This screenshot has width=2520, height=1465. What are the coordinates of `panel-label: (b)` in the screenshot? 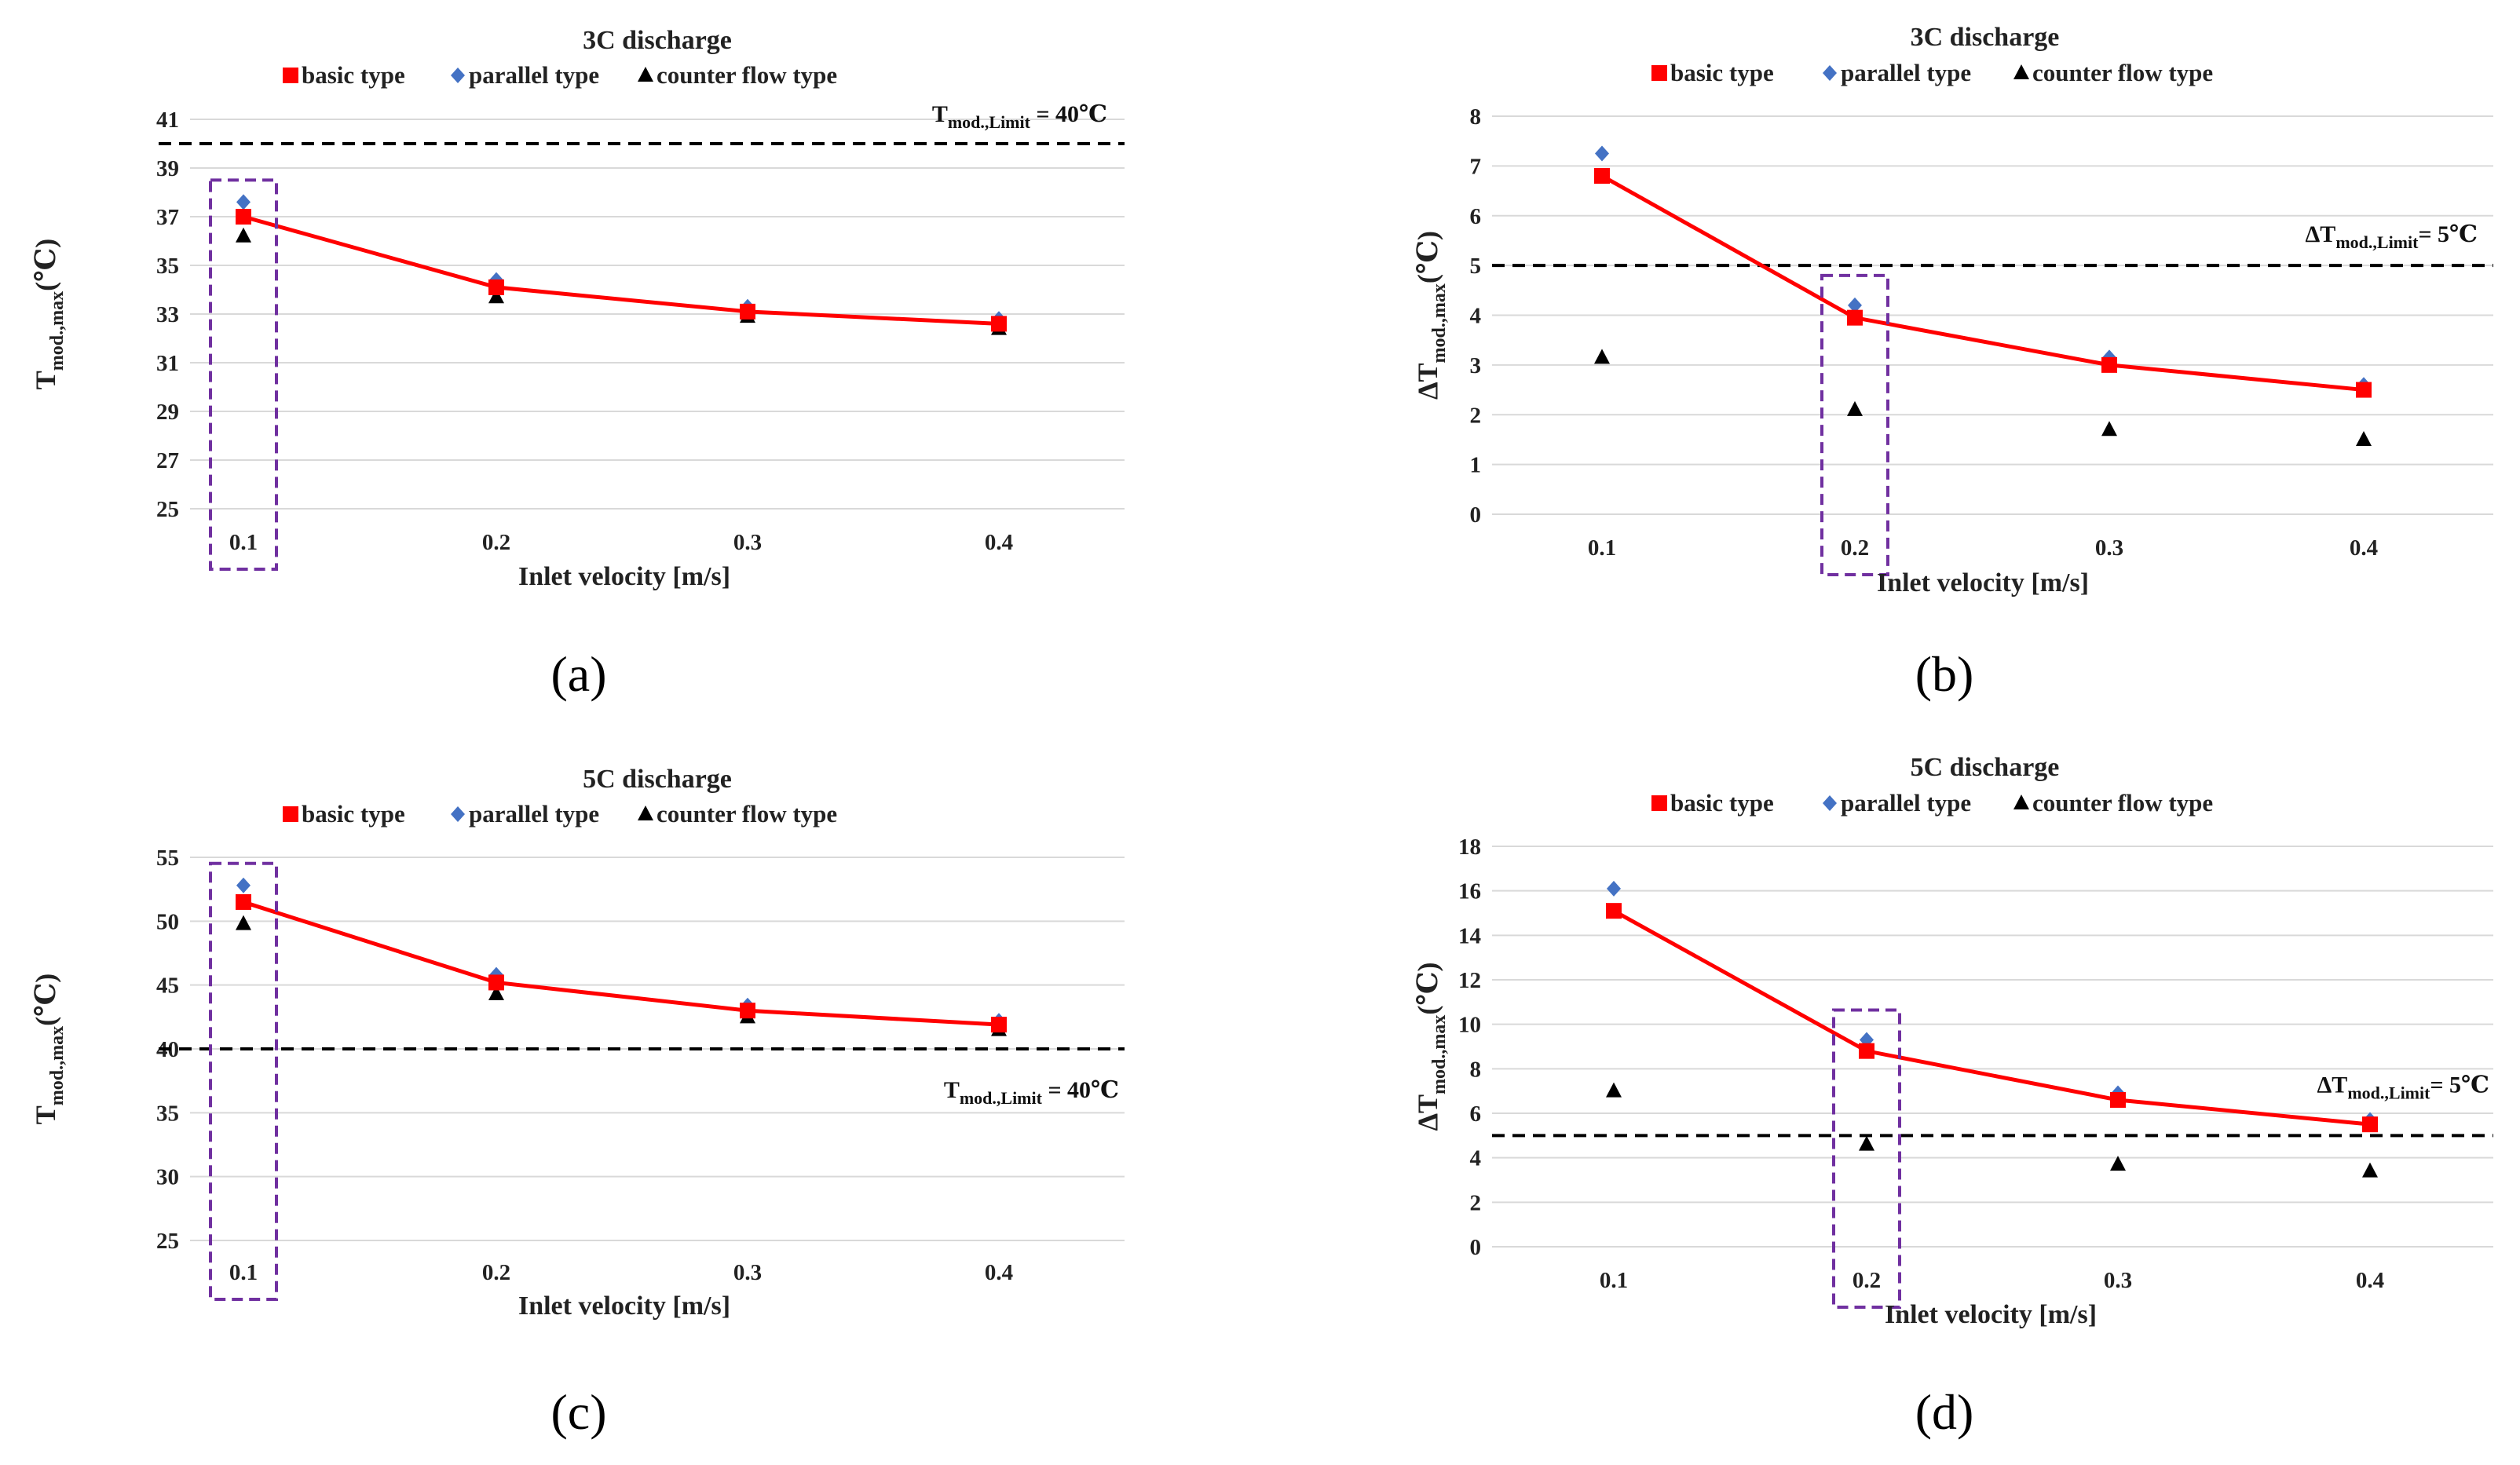 It's located at (1944, 674).